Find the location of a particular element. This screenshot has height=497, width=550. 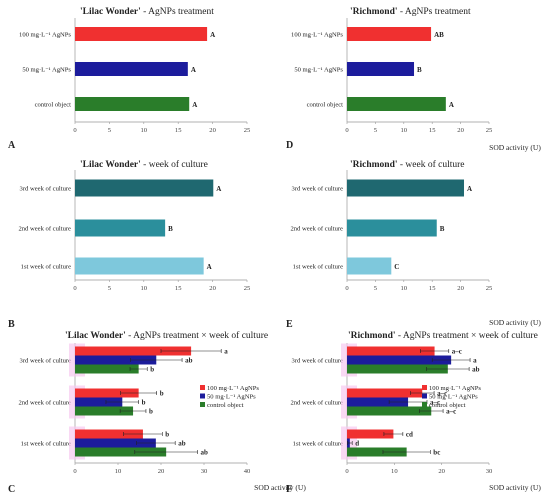

legend-label: 50 mg·L⁻¹ AgNPs is located at coordinates (453, 397).